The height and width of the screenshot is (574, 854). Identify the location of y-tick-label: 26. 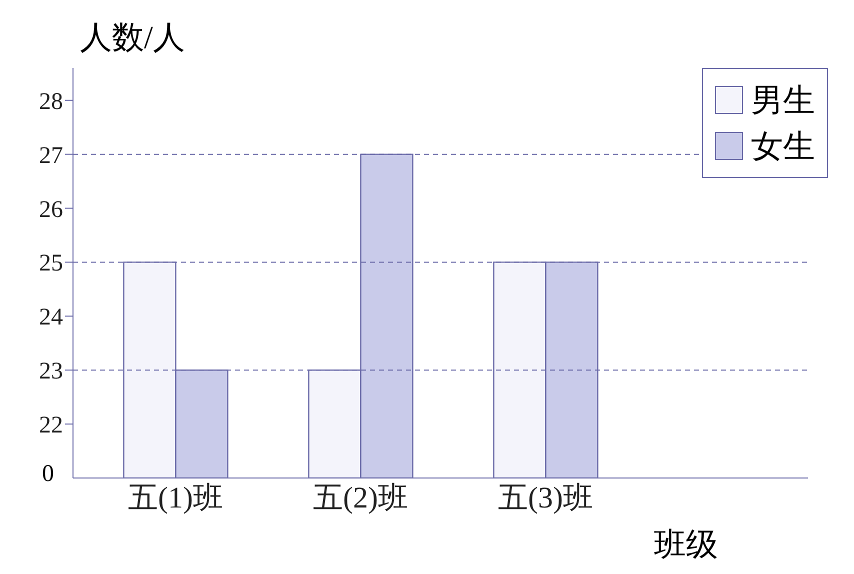
(51, 209).